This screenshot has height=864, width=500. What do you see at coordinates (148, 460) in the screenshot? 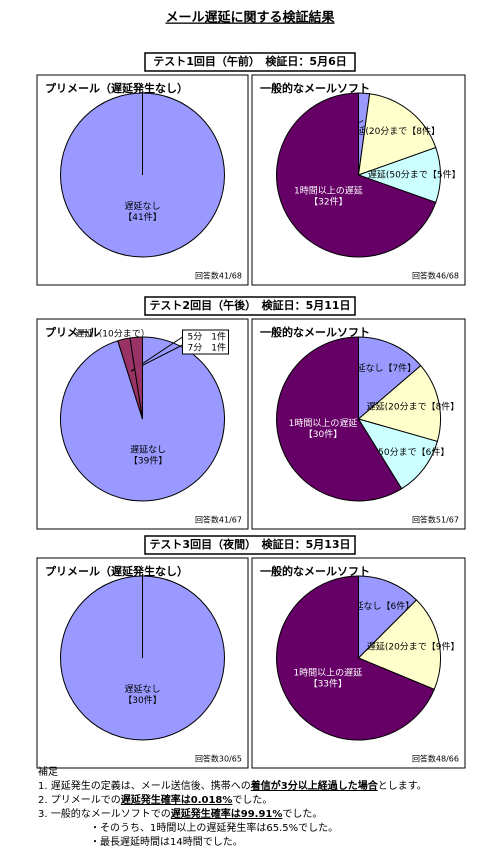
I see `slice-label: 【39件】` at bounding box center [148, 460].